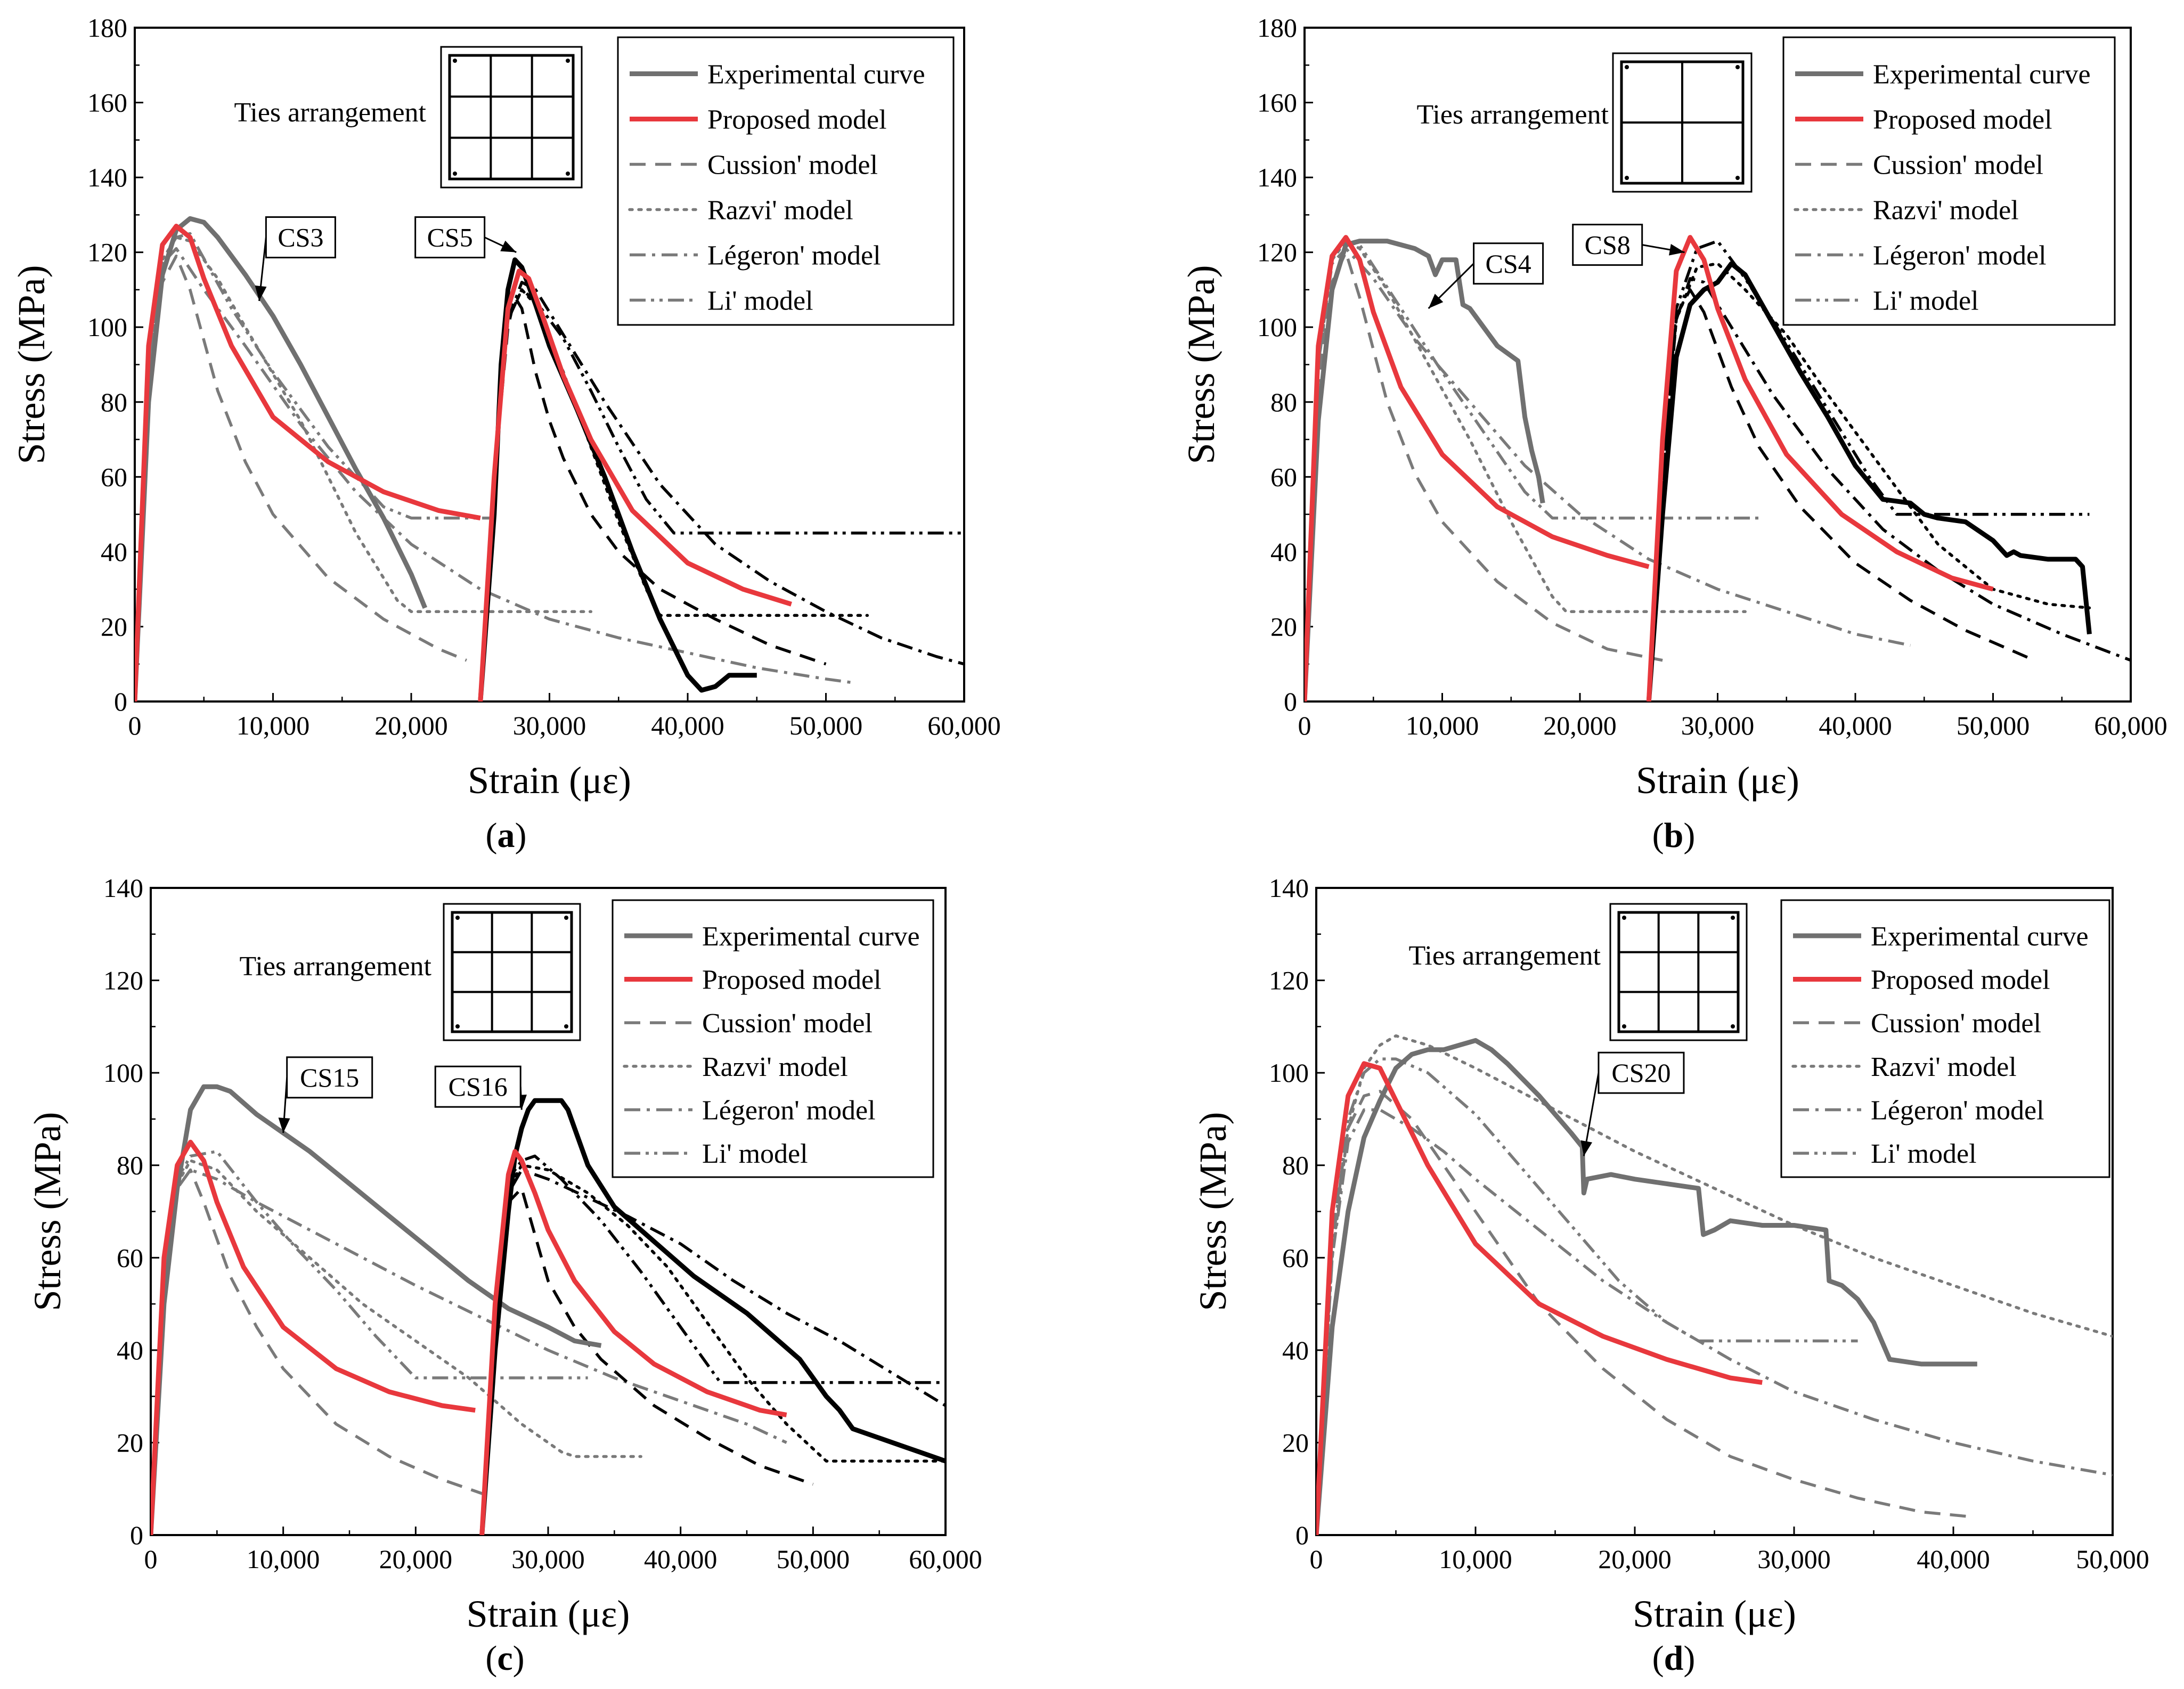  What do you see at coordinates (1633, 1103) in the screenshot?
I see `annotation-cs20: CS20` at bounding box center [1633, 1103].